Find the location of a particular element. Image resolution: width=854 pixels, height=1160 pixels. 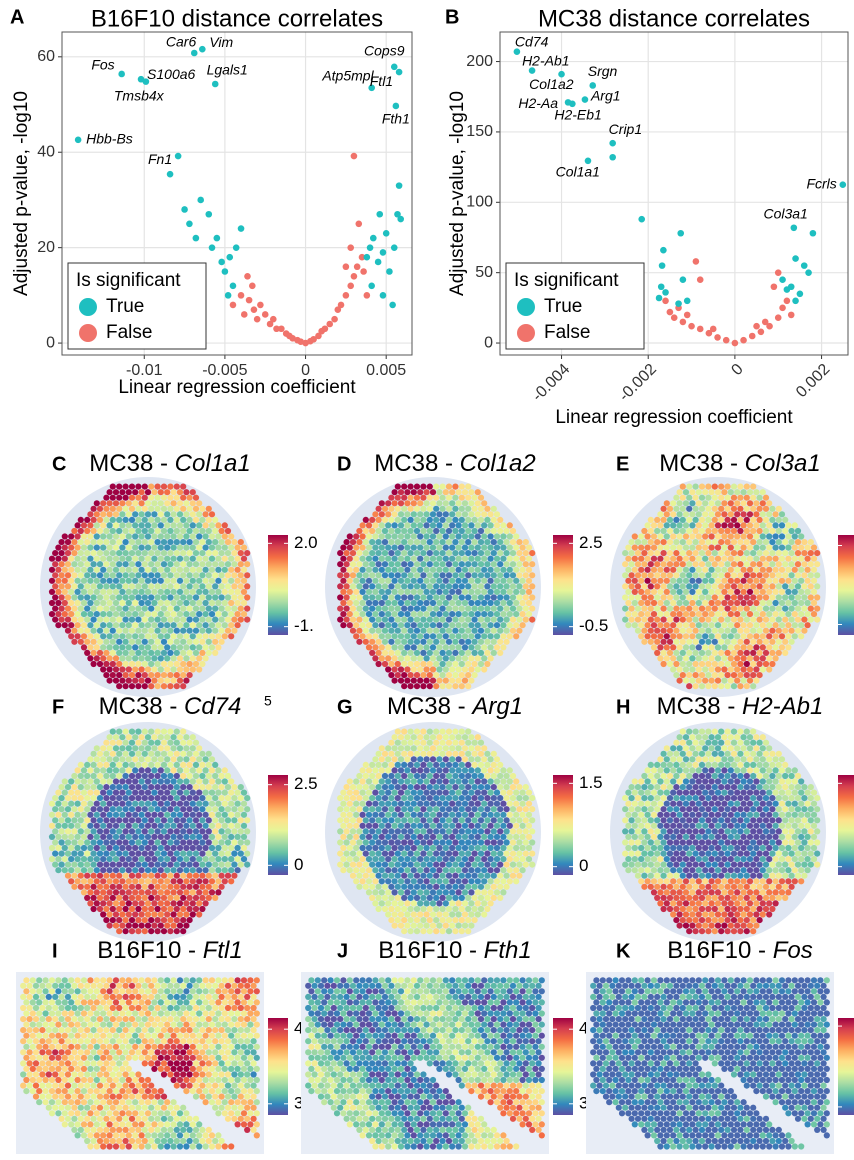

colorbar is located at coordinates (846, 585).